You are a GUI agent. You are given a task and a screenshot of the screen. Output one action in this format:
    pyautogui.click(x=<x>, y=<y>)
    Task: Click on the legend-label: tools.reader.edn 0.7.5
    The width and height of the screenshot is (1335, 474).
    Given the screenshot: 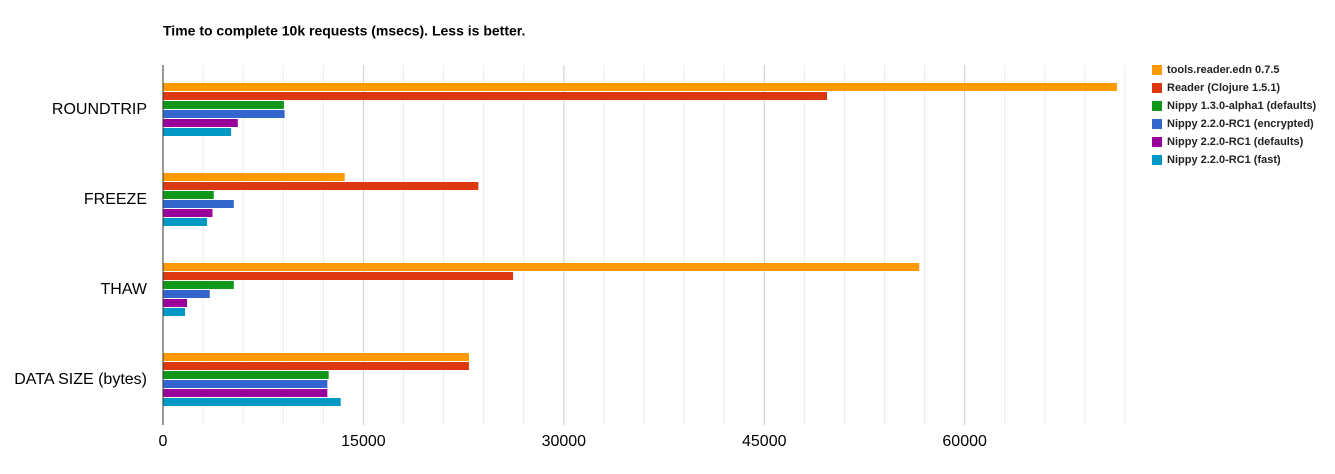 What is the action you would take?
    pyautogui.click(x=1223, y=70)
    